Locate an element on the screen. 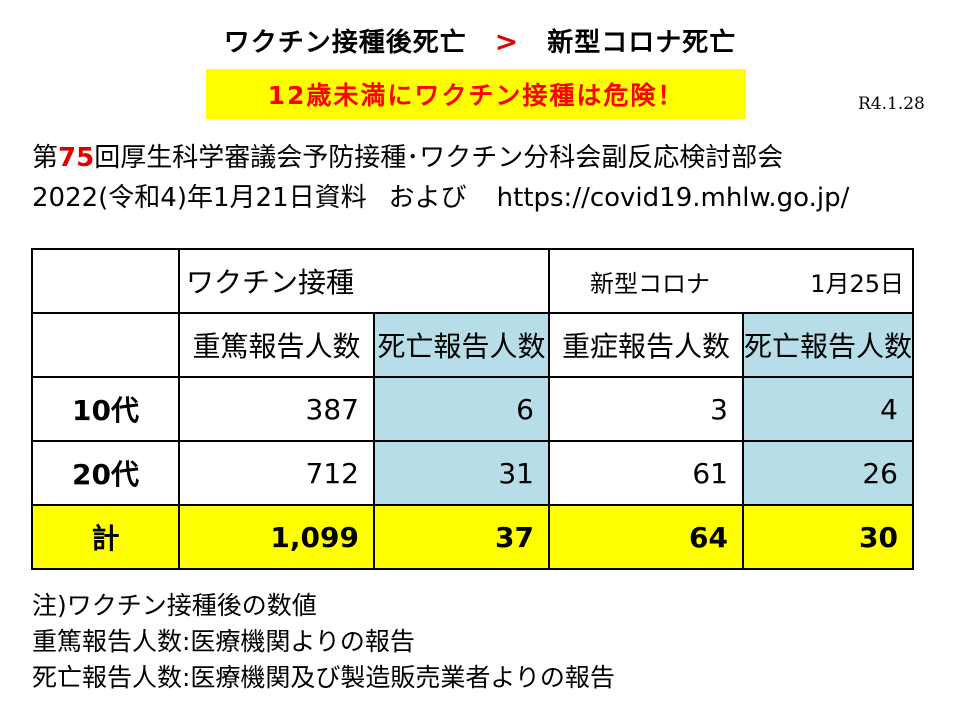 The image size is (960, 720). col-vaccine-death: 死亡報告人数 is located at coordinates (461, 345).